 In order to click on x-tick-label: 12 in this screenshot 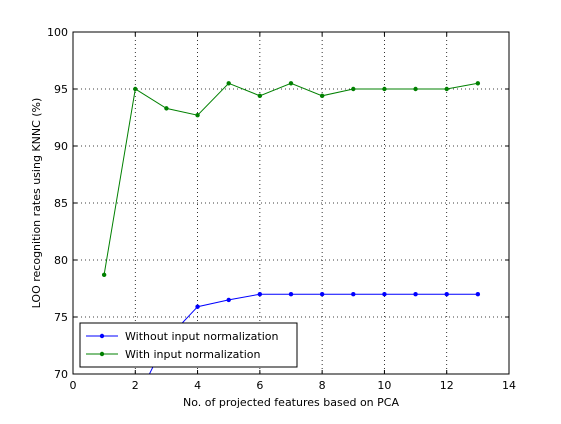, I will do `click(447, 385)`.